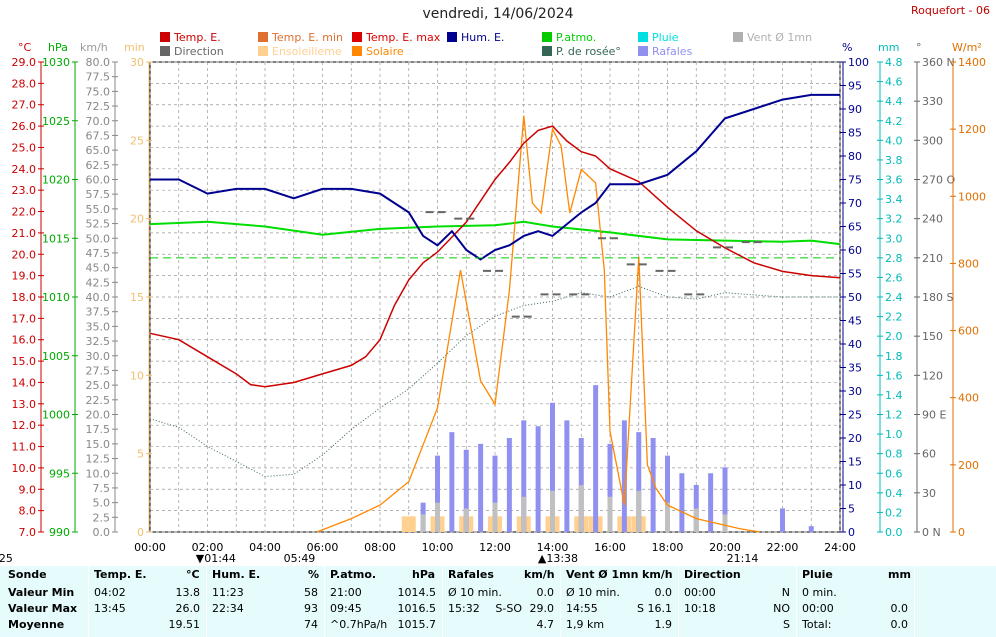  I want to click on legend-label: Solaire, so click(385, 51).